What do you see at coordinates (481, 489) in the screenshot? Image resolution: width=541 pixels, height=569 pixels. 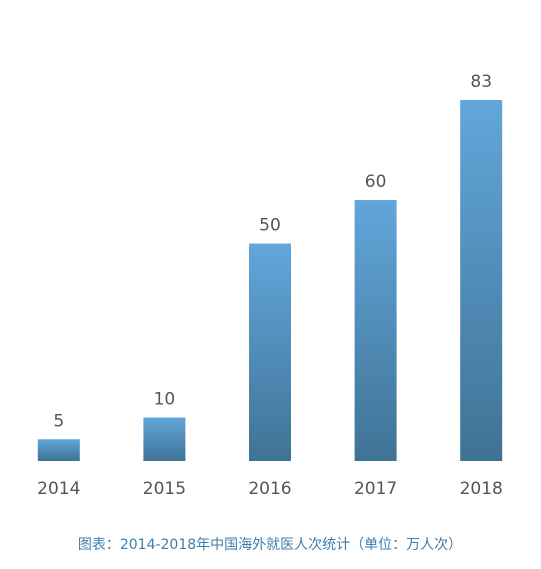 I see `x-tick-label: 2018` at bounding box center [481, 489].